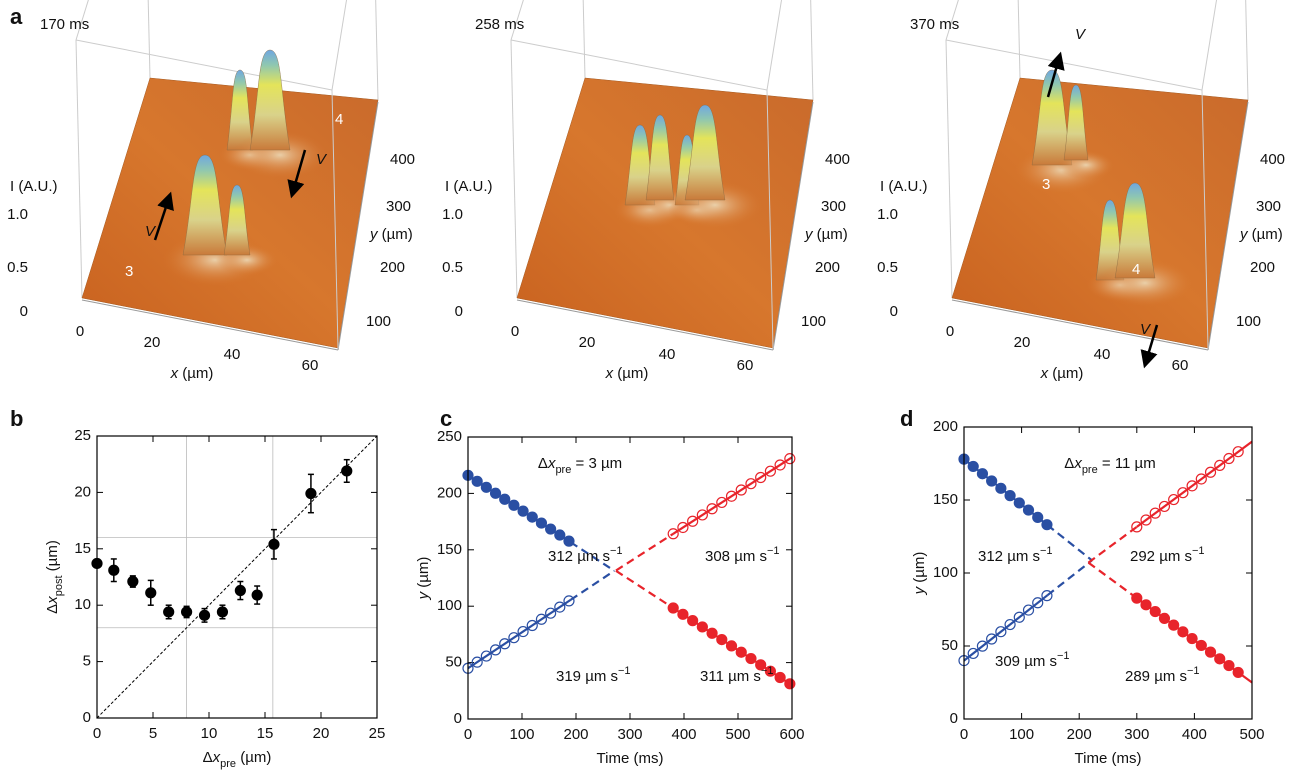 The image size is (1309, 775). What do you see at coordinates (322, 159) in the screenshot?
I see `peak-label: V` at bounding box center [322, 159].